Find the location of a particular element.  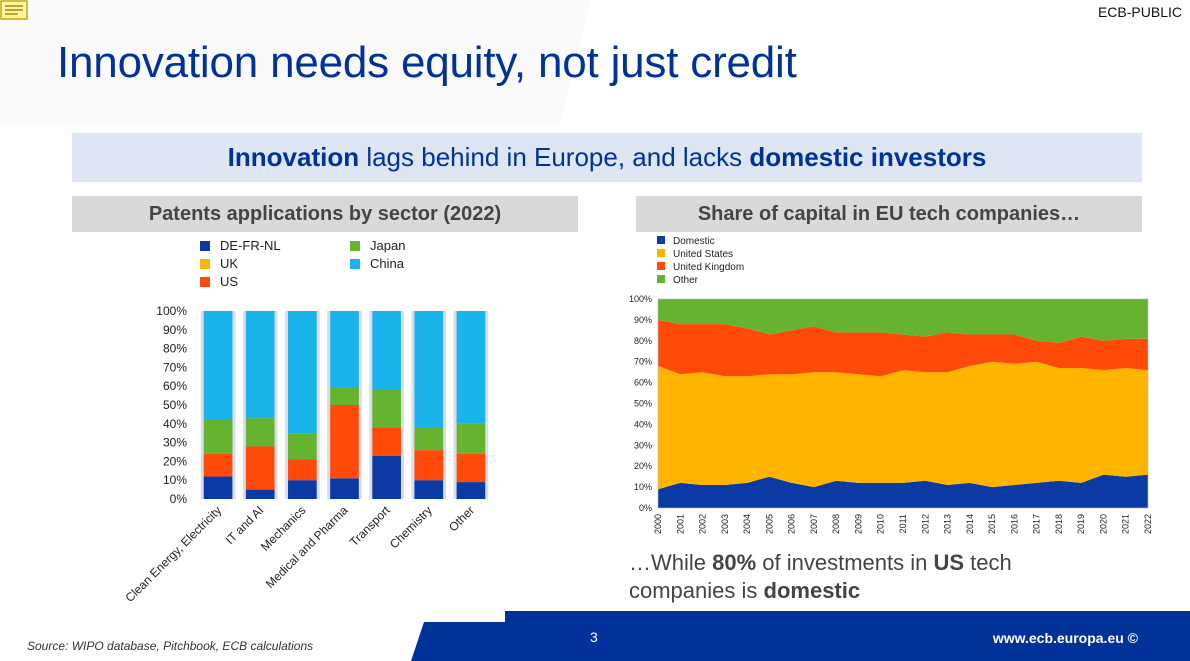

x-category-label: IT and AI is located at coordinates (245, 525).